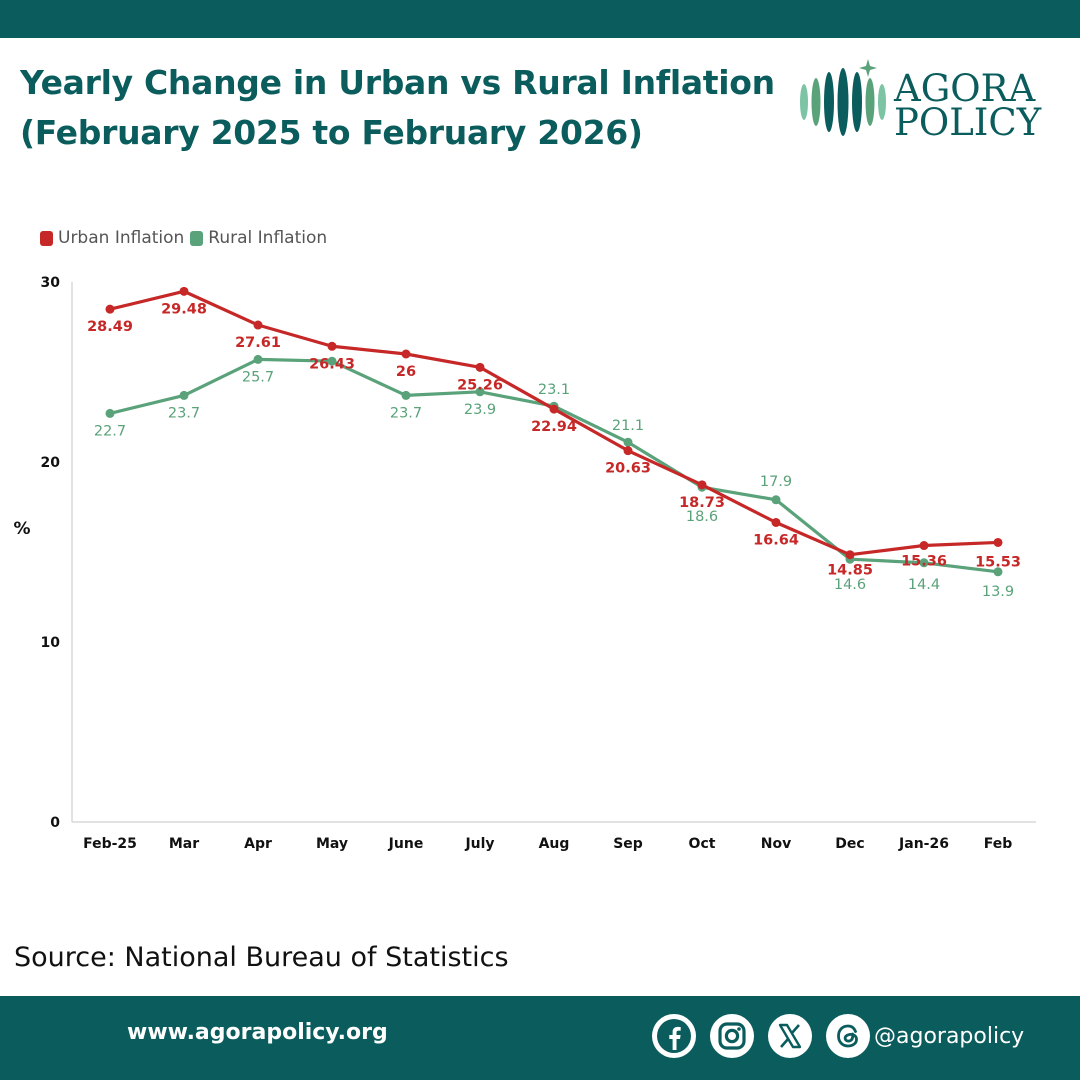 The width and height of the screenshot is (1080, 1080). Describe the element at coordinates (268, 238) in the screenshot. I see `legend-label-rural: Rural Inflation` at that location.